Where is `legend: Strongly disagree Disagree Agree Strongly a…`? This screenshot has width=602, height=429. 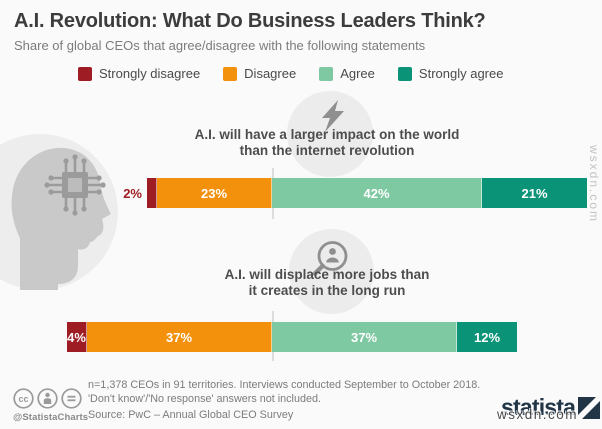
legend: Strongly disagree Disagree Agree Strongly a… is located at coordinates (290, 73).